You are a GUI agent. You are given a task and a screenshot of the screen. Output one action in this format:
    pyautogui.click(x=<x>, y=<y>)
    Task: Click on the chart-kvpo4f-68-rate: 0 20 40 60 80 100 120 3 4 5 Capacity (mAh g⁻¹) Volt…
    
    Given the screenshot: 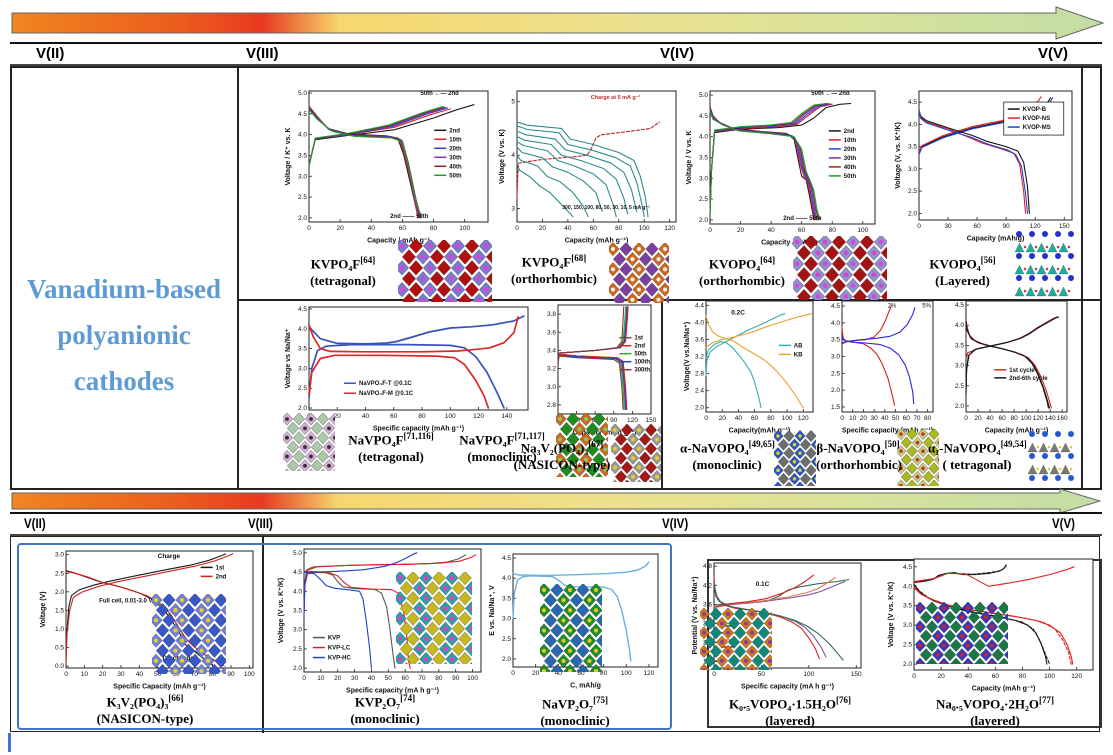 What is the action you would take?
    pyautogui.click(x=588, y=167)
    